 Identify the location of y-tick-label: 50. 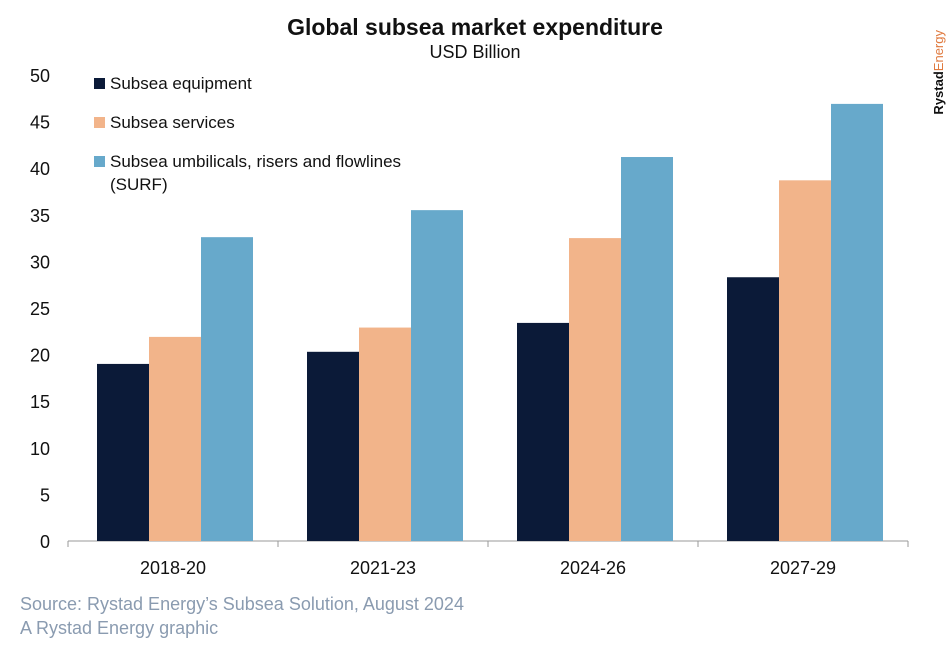
(40, 76).